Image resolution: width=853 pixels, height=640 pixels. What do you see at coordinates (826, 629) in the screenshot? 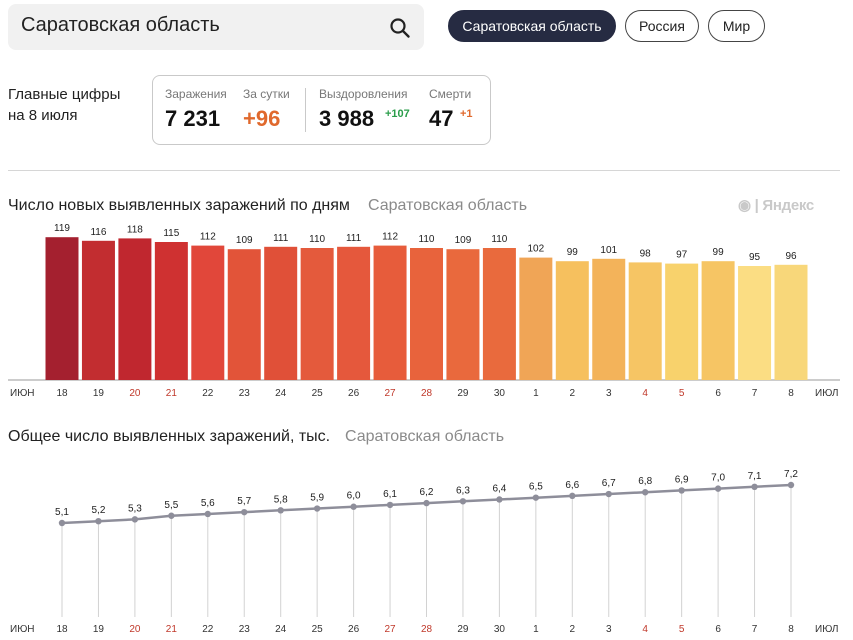
I see `total-chart-month-end-label: ИЮЛ` at bounding box center [826, 629].